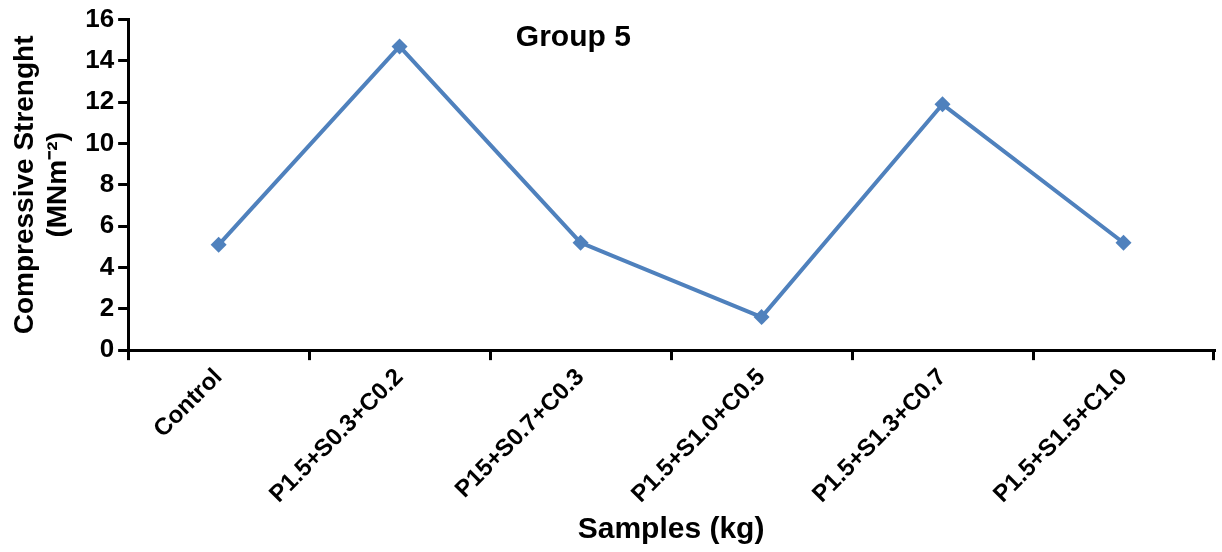  Describe the element at coordinates (100, 59) in the screenshot. I see `y-tick-label: 14` at that location.